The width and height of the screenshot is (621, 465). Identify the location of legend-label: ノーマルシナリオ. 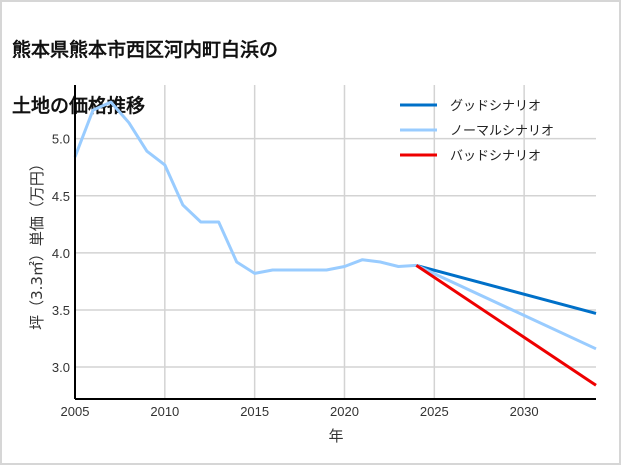
(502, 131).